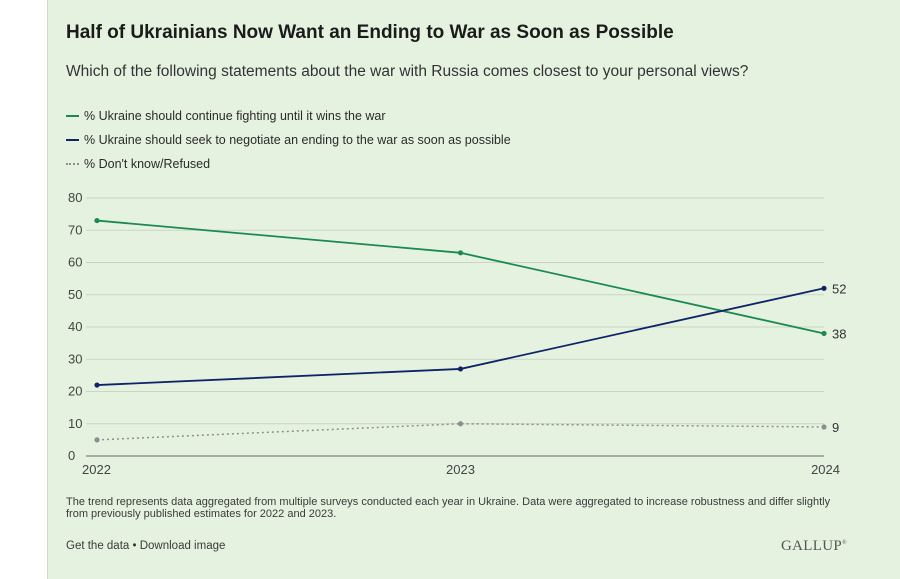 This screenshot has height=579, width=900. What do you see at coordinates (839, 333) in the screenshot?
I see `data-label: 38` at bounding box center [839, 333].